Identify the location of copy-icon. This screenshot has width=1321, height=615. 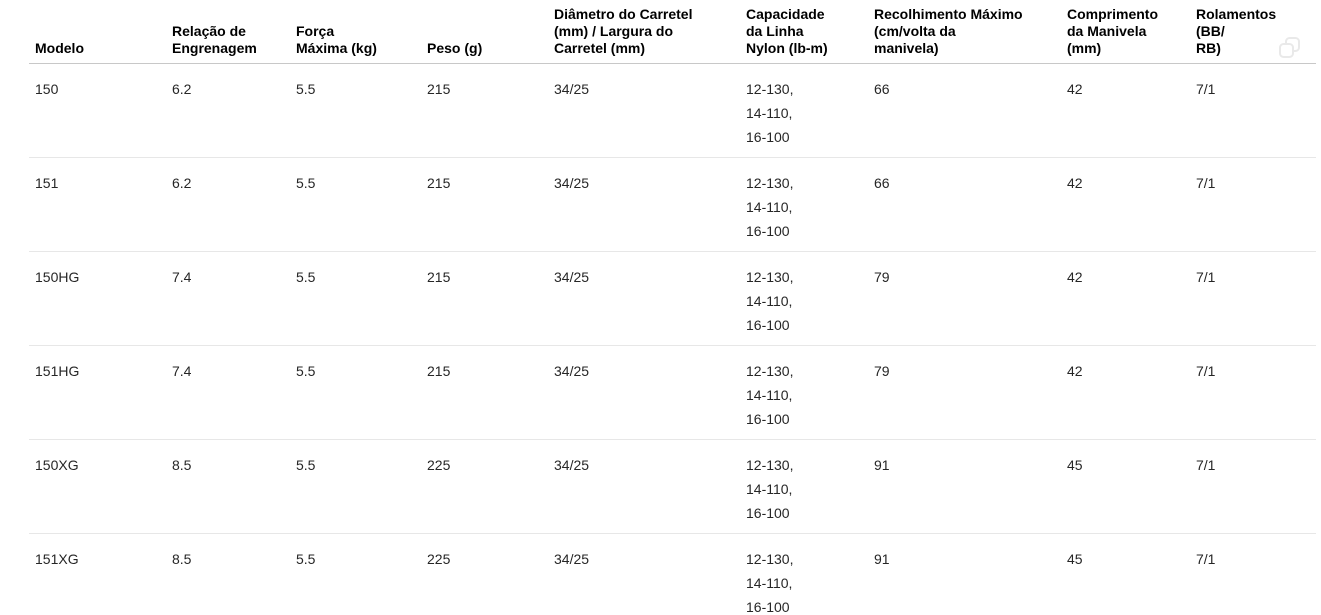
(1290, 48).